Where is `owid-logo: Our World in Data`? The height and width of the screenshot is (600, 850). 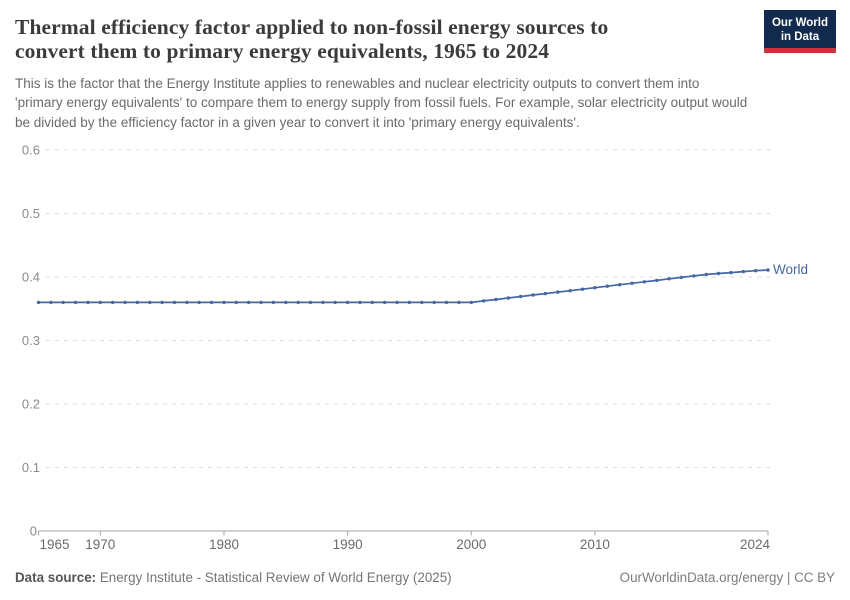
owid-logo: Our World in Data is located at coordinates (799, 31).